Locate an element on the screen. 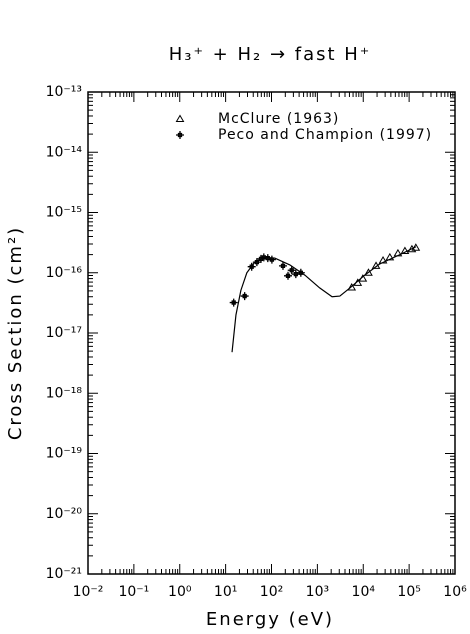 The image size is (470, 634). y-tick-label: 10⁻²⁰ is located at coordinates (64, 514).